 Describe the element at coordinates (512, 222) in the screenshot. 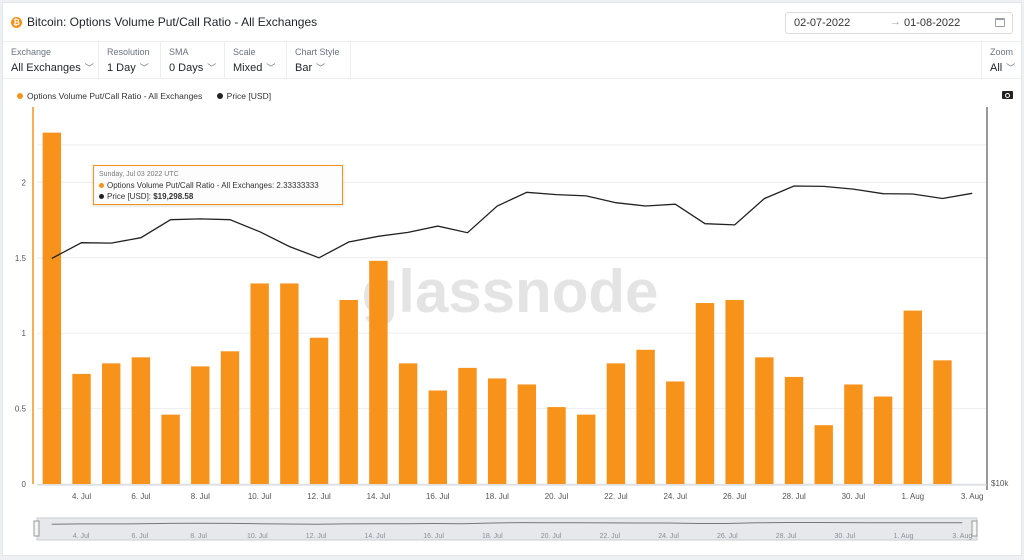

I see `price-line-layer` at that location.